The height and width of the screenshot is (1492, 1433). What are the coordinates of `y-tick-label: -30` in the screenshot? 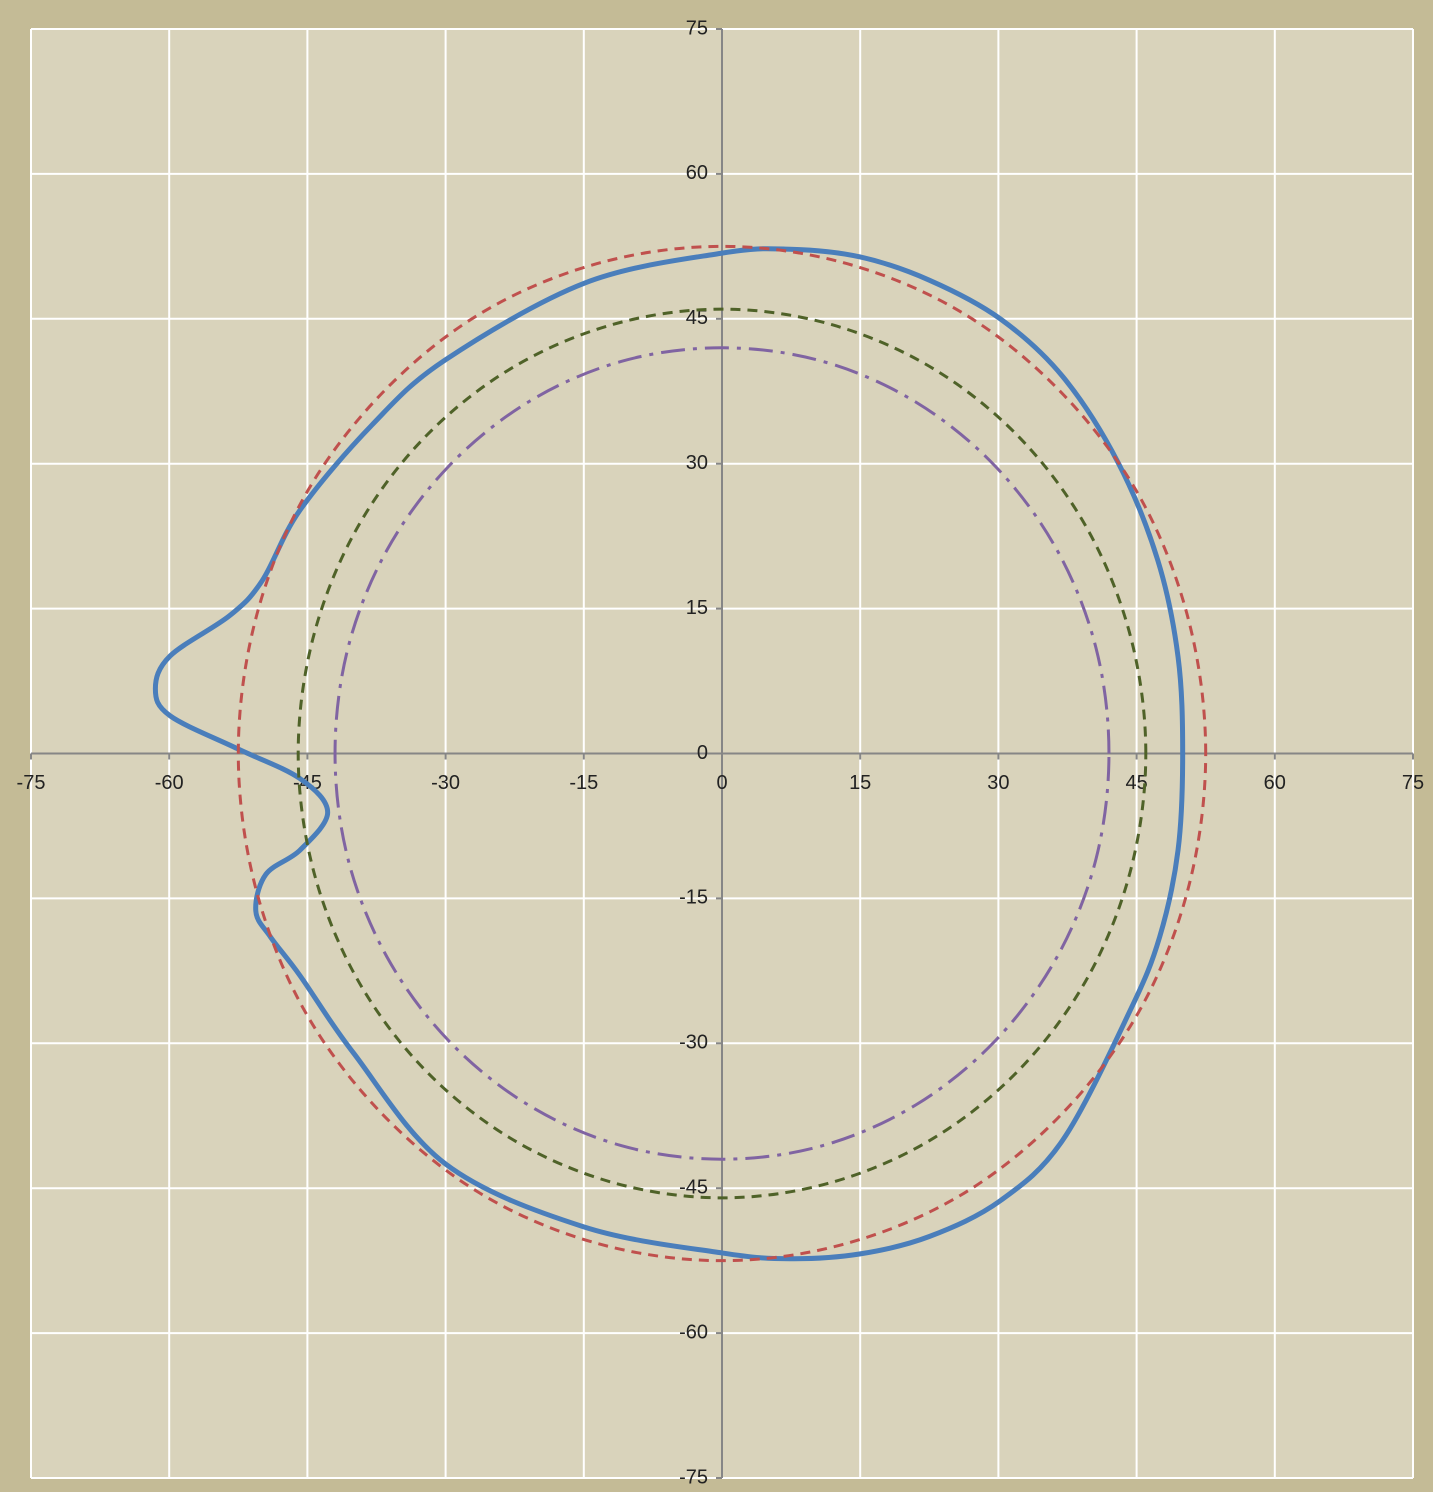 It's located at (693, 1043).